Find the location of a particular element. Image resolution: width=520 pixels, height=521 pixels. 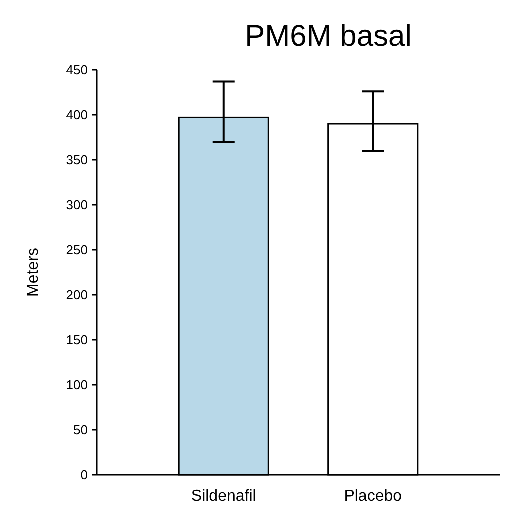

y-tick-label: 100 is located at coordinates (77, 385).